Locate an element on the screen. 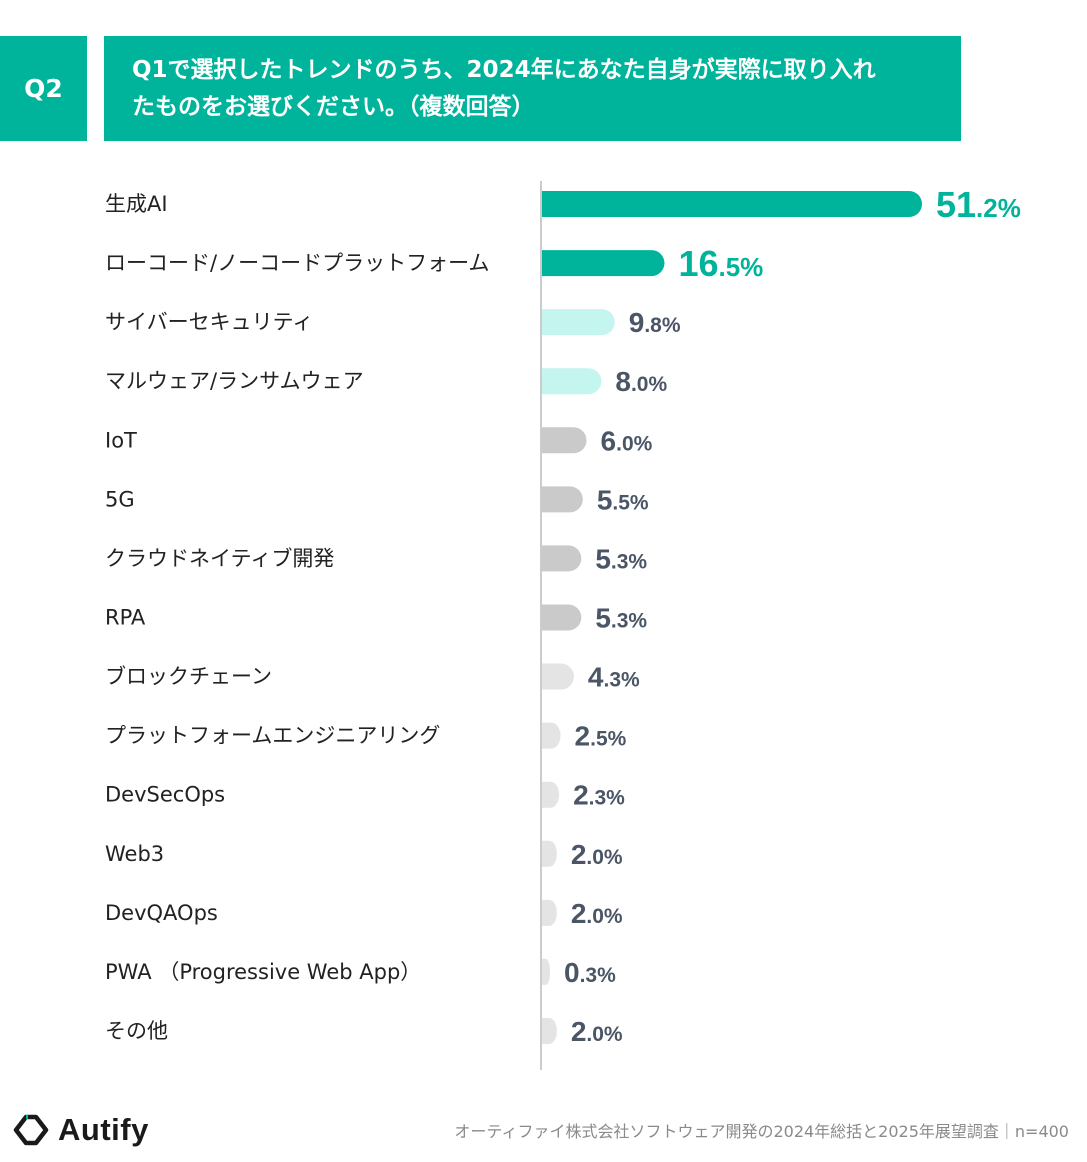 The width and height of the screenshot is (1087, 1162). value-label: 16.5% is located at coordinates (720, 263).